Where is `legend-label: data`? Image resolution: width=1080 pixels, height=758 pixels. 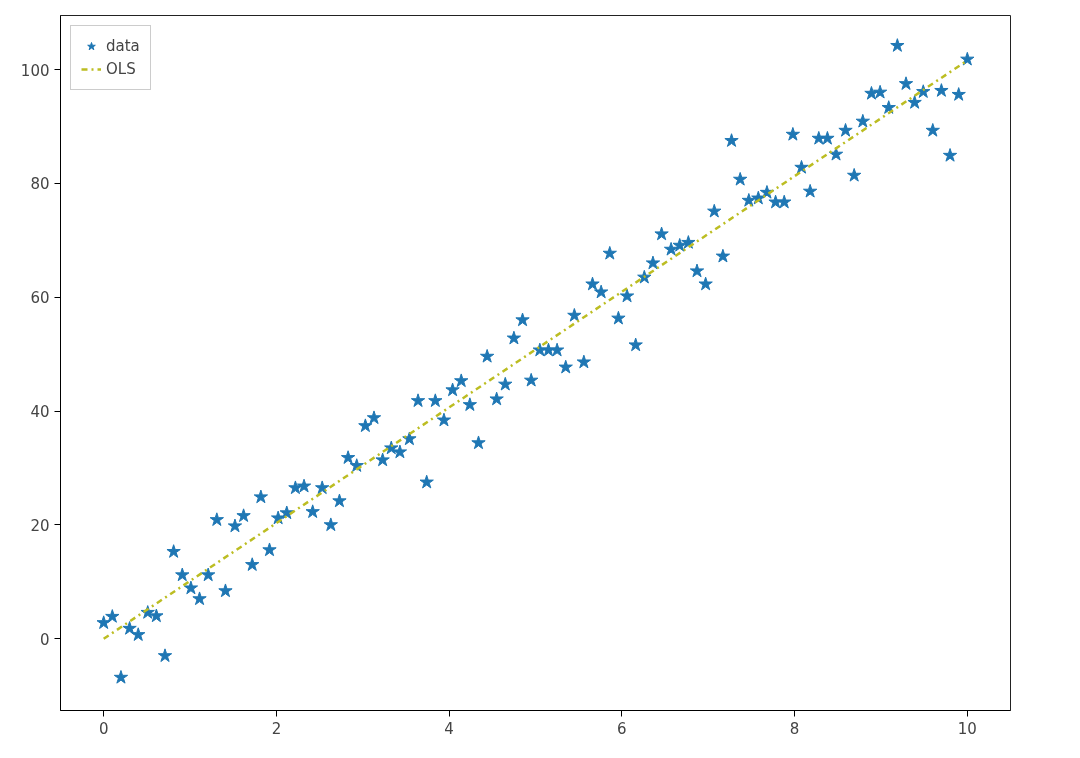 legend-label: data is located at coordinates (123, 46).